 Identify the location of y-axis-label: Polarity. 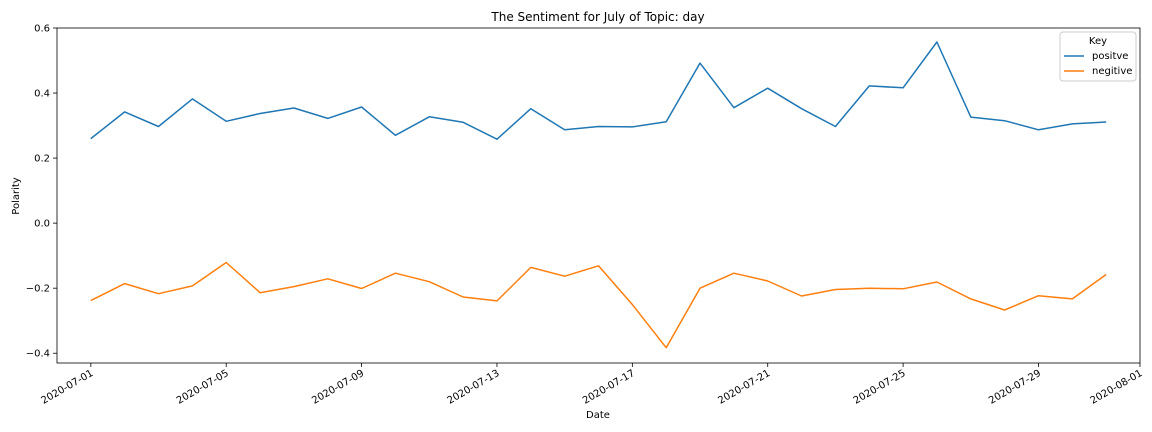
(16, 196).